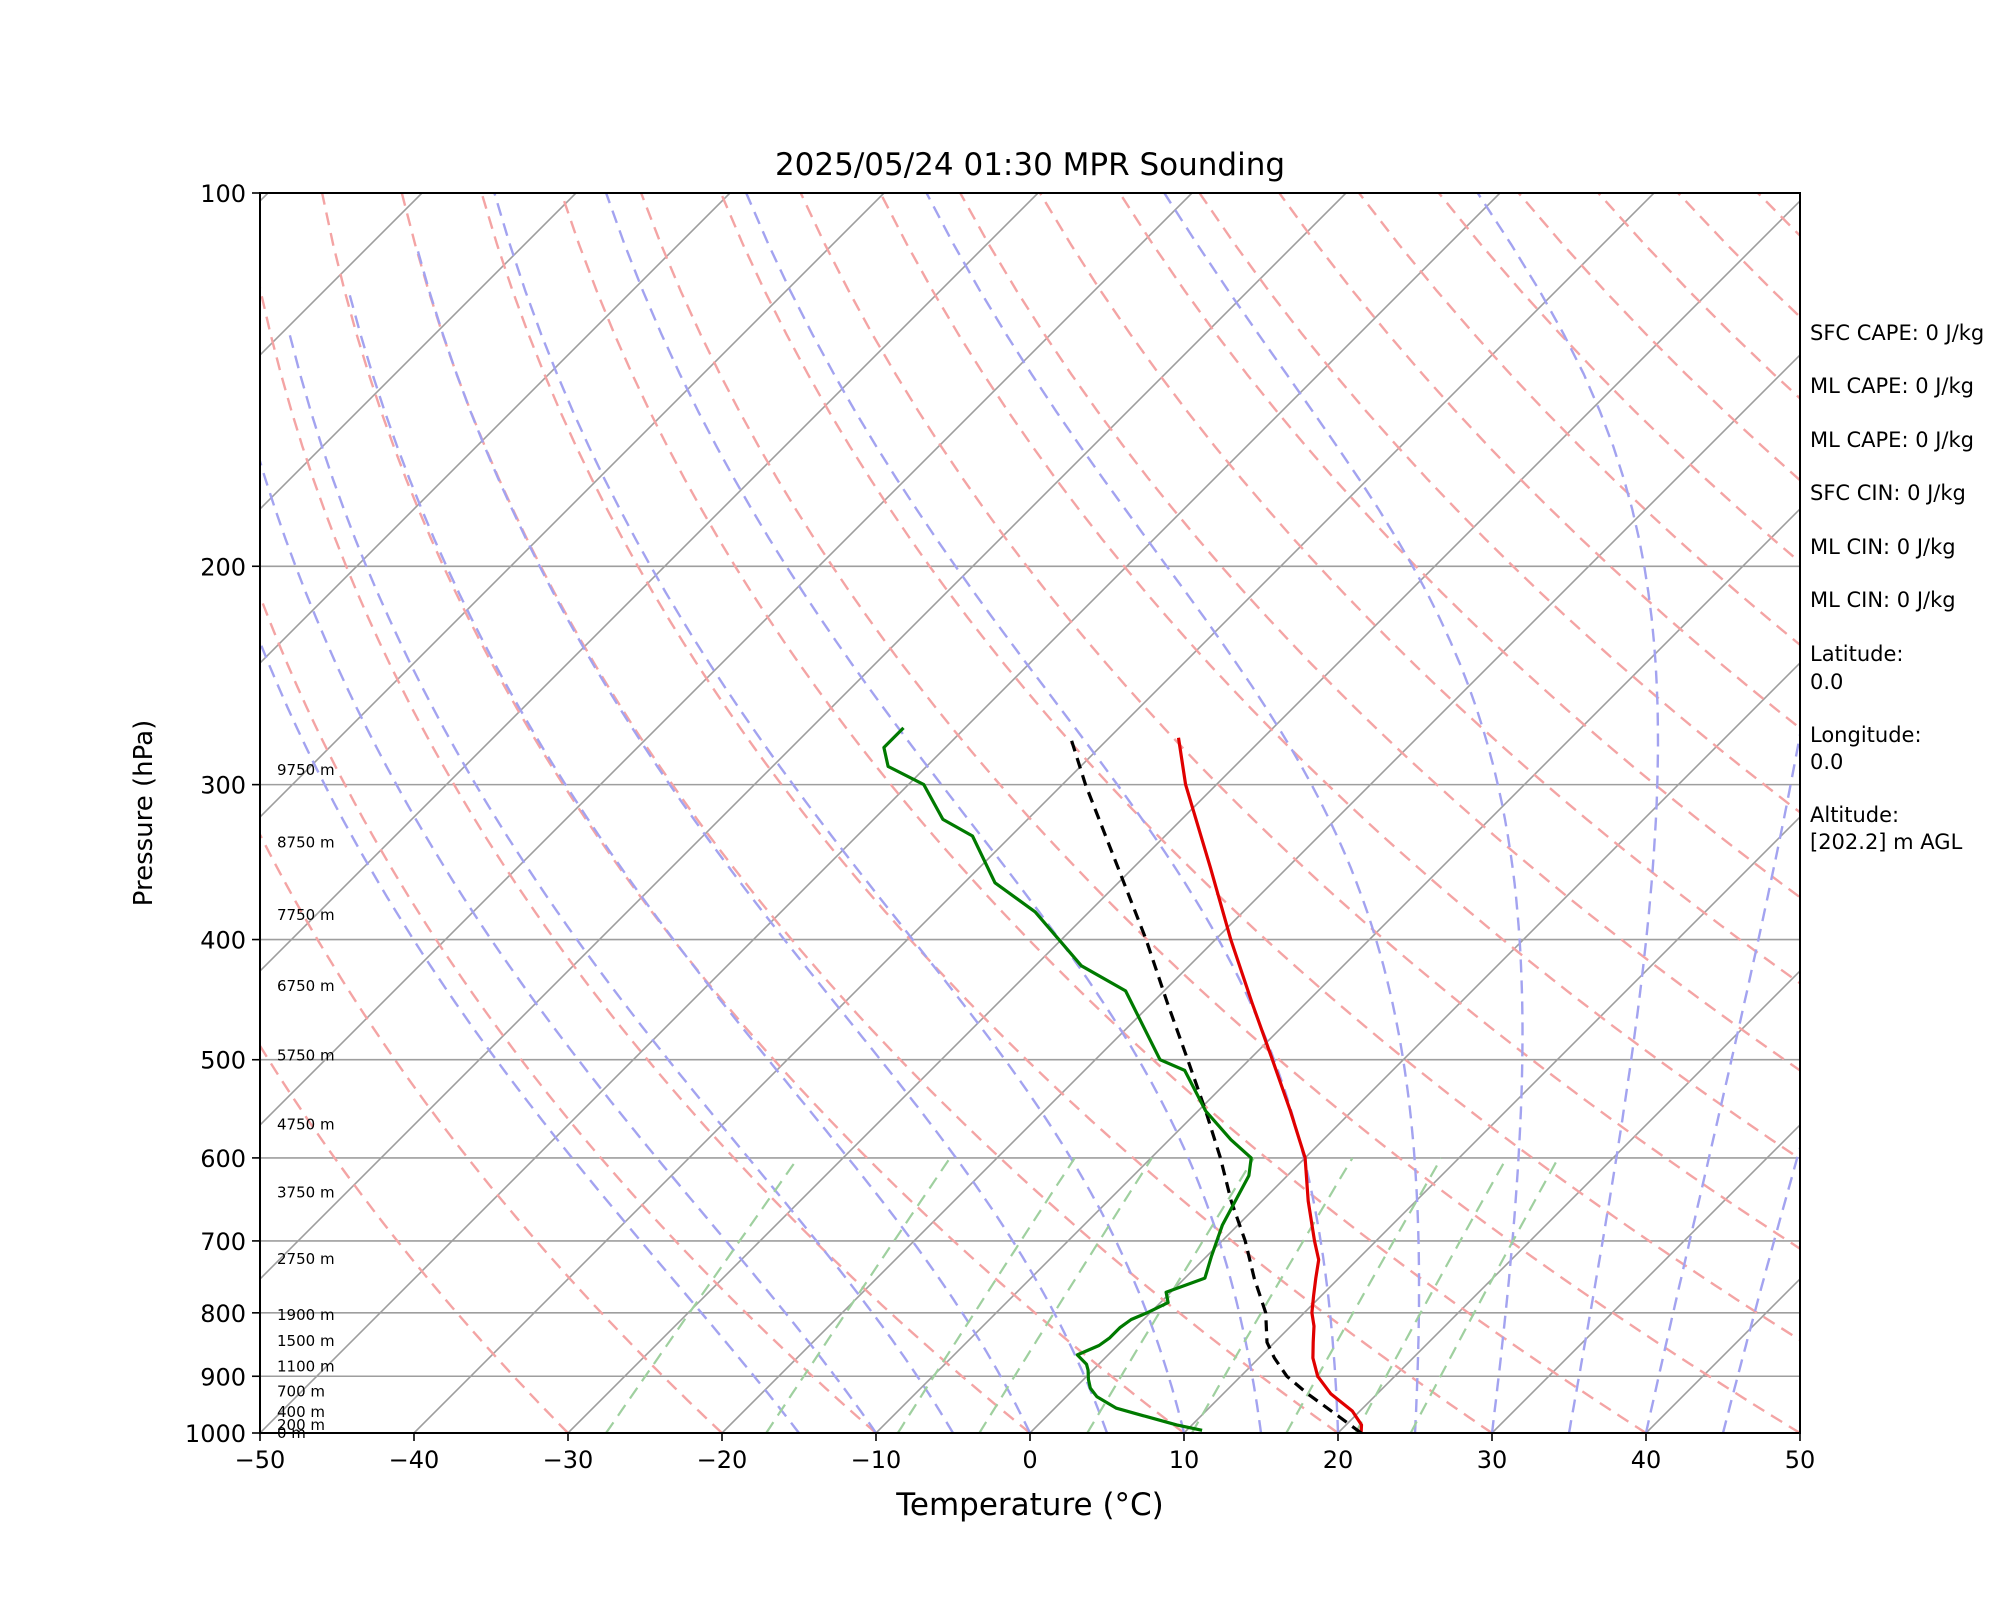  What do you see at coordinates (1854, 815) in the screenshot?
I see `altitude-label: Altitude:` at bounding box center [1854, 815].